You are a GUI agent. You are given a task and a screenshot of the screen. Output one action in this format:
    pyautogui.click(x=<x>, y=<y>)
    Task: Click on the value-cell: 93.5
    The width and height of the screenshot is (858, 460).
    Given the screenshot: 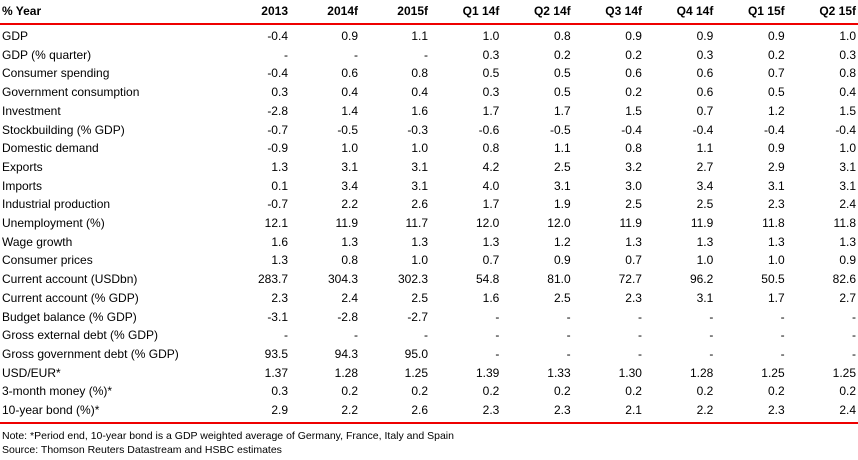 What is the action you would take?
    pyautogui.click(x=276, y=353)
    